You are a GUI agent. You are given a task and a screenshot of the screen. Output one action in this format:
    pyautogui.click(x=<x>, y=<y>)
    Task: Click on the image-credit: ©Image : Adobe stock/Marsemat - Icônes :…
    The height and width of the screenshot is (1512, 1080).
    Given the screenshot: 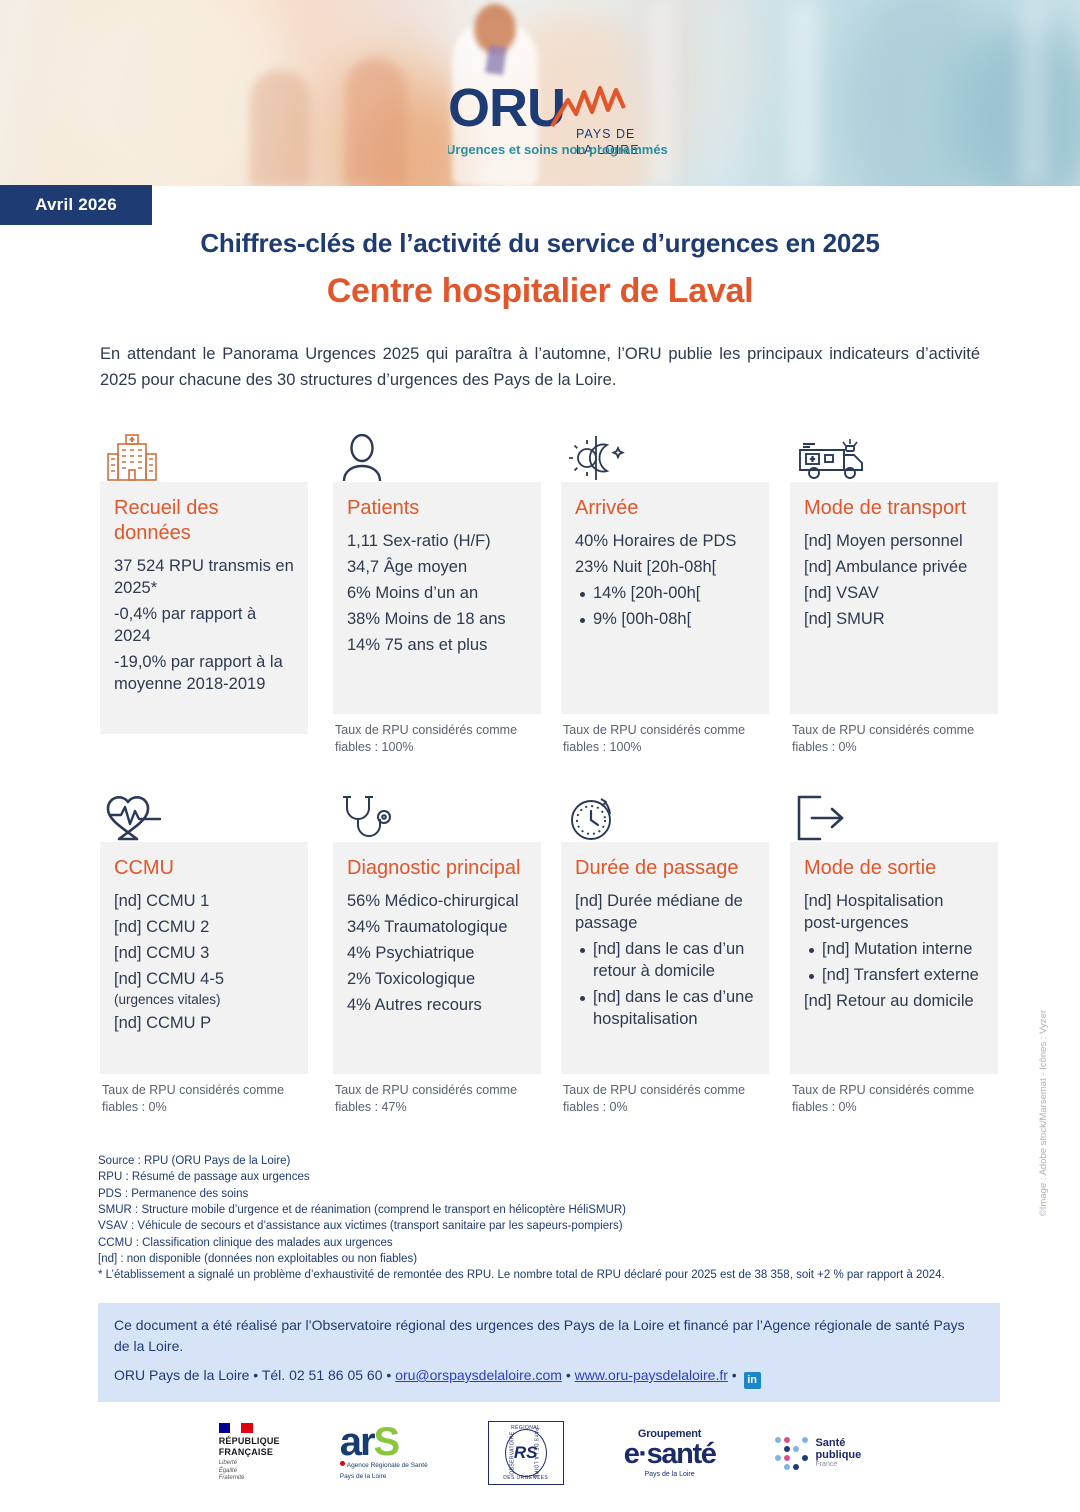 What is the action you would take?
    pyautogui.click(x=1043, y=1113)
    